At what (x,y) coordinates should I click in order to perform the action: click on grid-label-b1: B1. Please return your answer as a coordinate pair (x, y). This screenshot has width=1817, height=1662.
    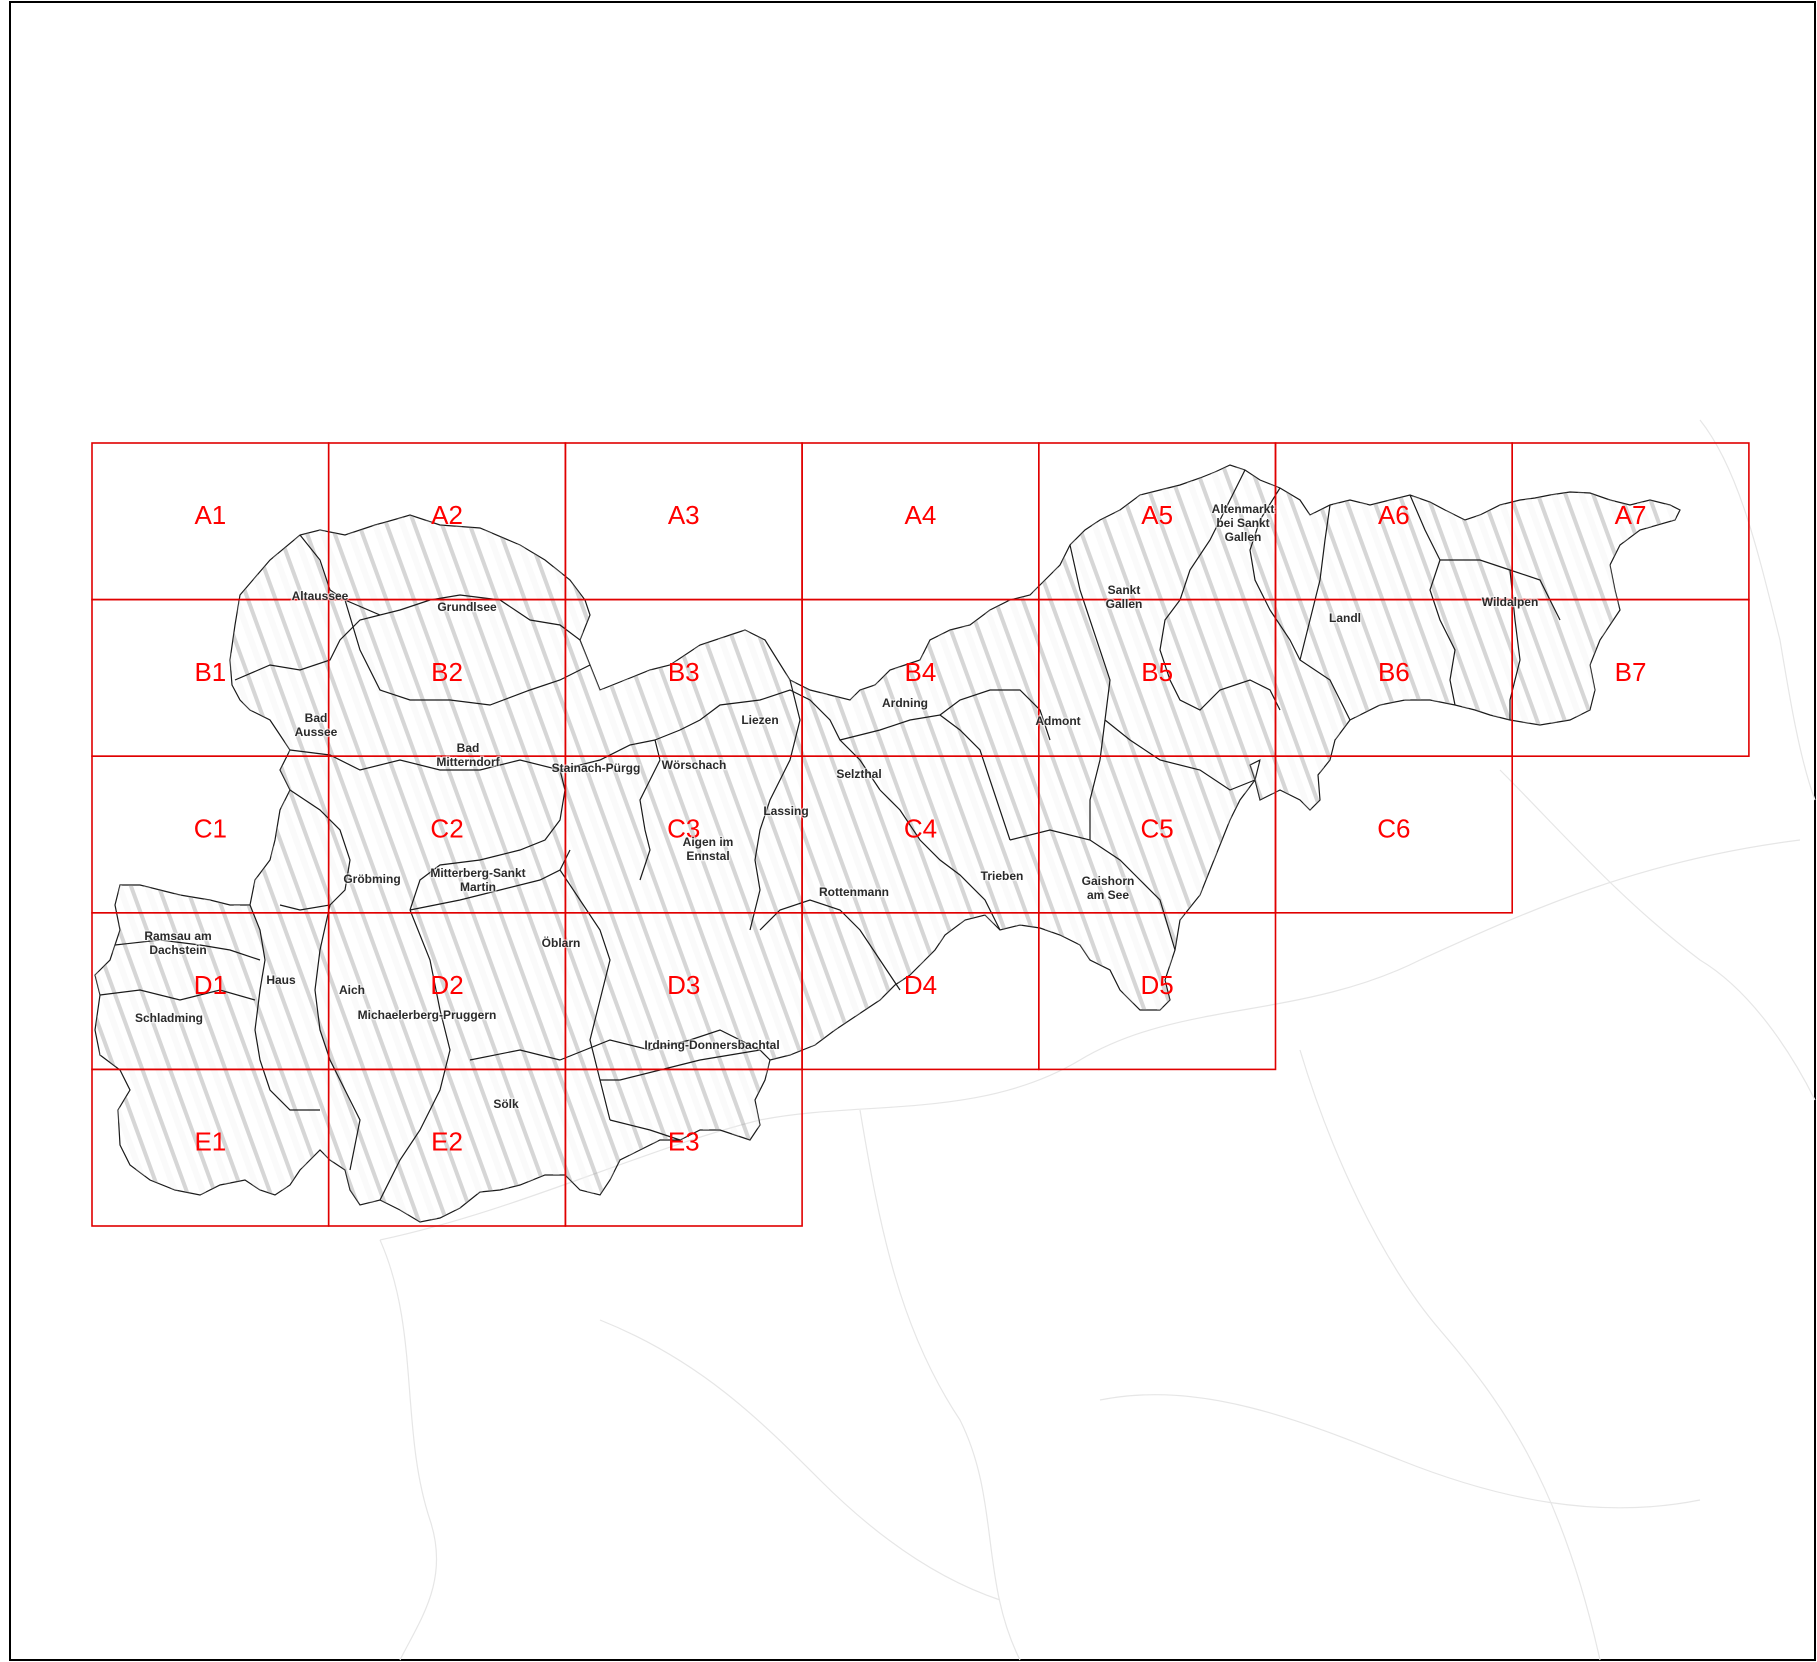
    Looking at the image, I should click on (210, 672).